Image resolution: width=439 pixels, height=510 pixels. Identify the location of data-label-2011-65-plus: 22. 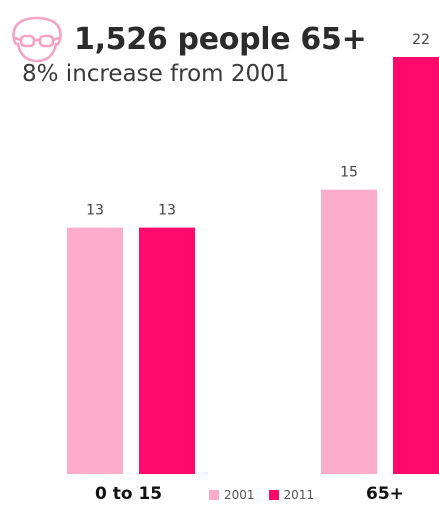
(421, 40).